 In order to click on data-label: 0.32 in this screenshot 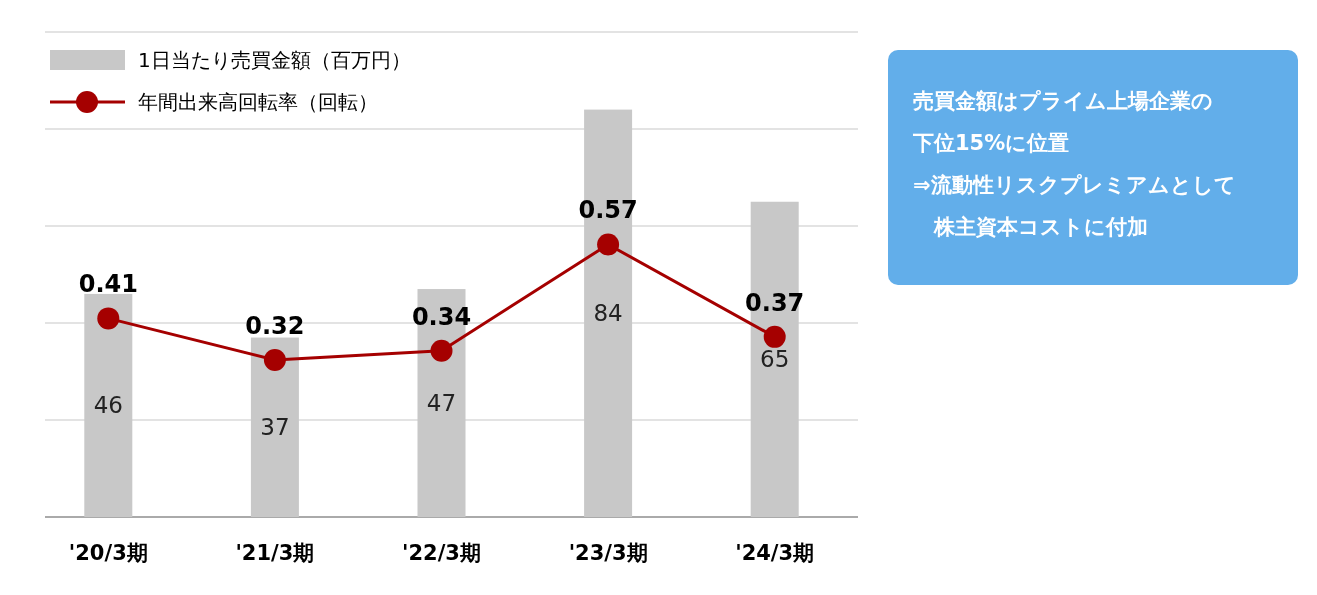, I will do `click(275, 325)`.